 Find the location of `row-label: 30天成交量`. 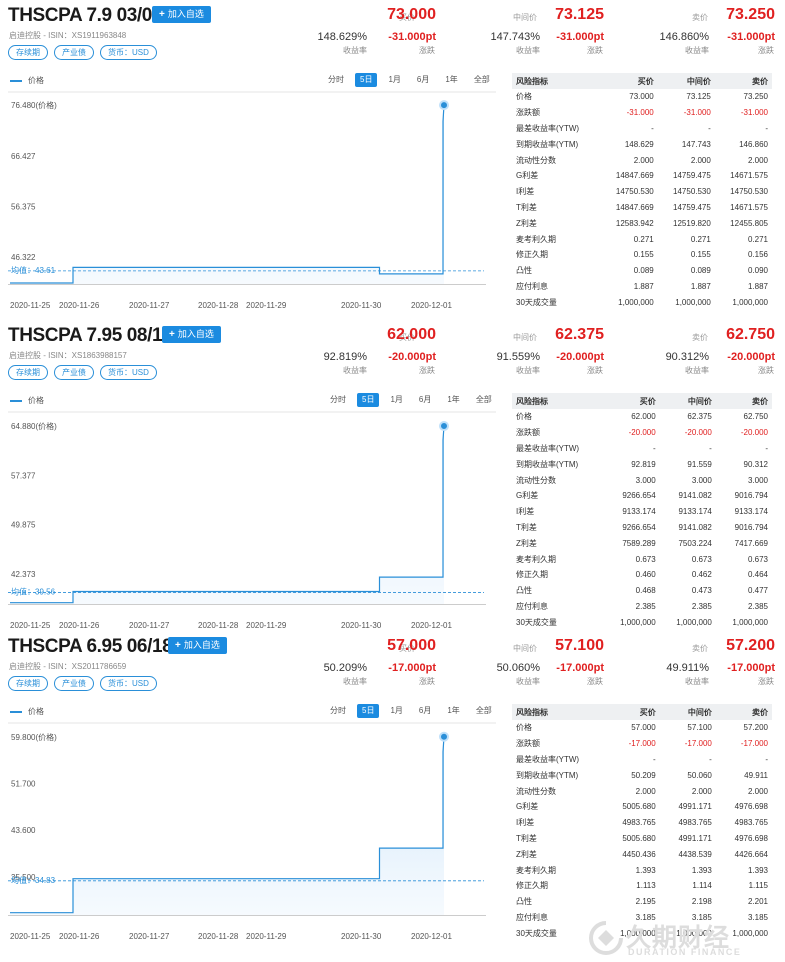

row-label: 30天成交量 is located at coordinates (536, 302).